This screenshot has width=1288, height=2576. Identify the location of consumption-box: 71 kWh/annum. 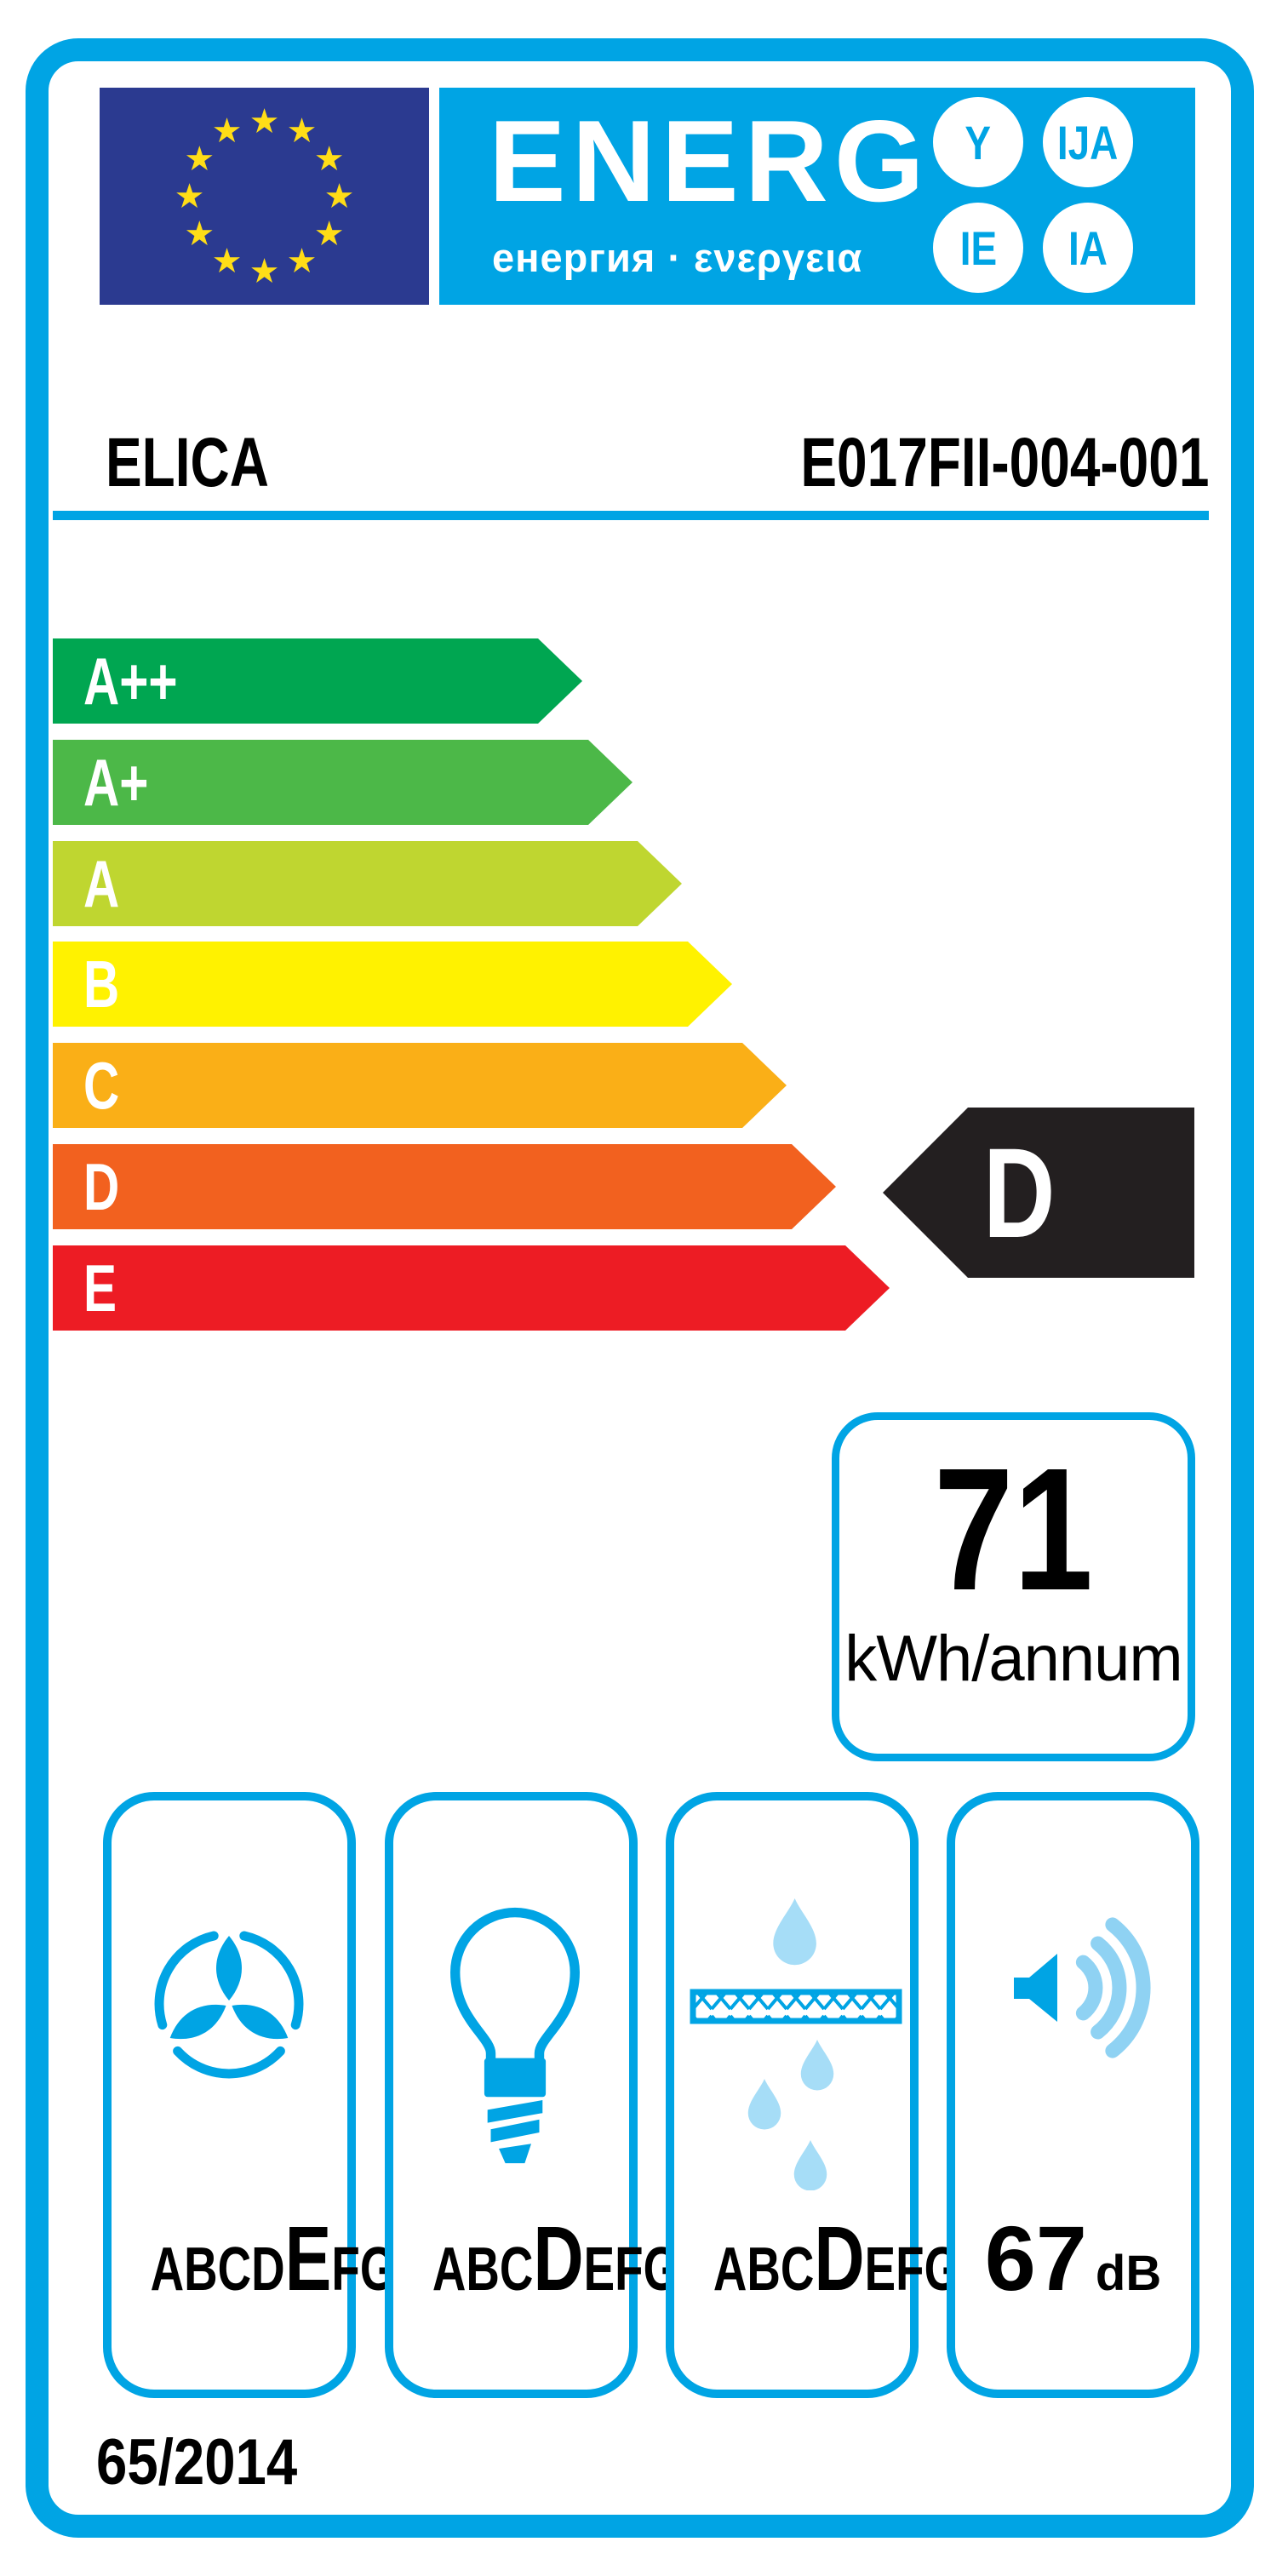
(1014, 1587).